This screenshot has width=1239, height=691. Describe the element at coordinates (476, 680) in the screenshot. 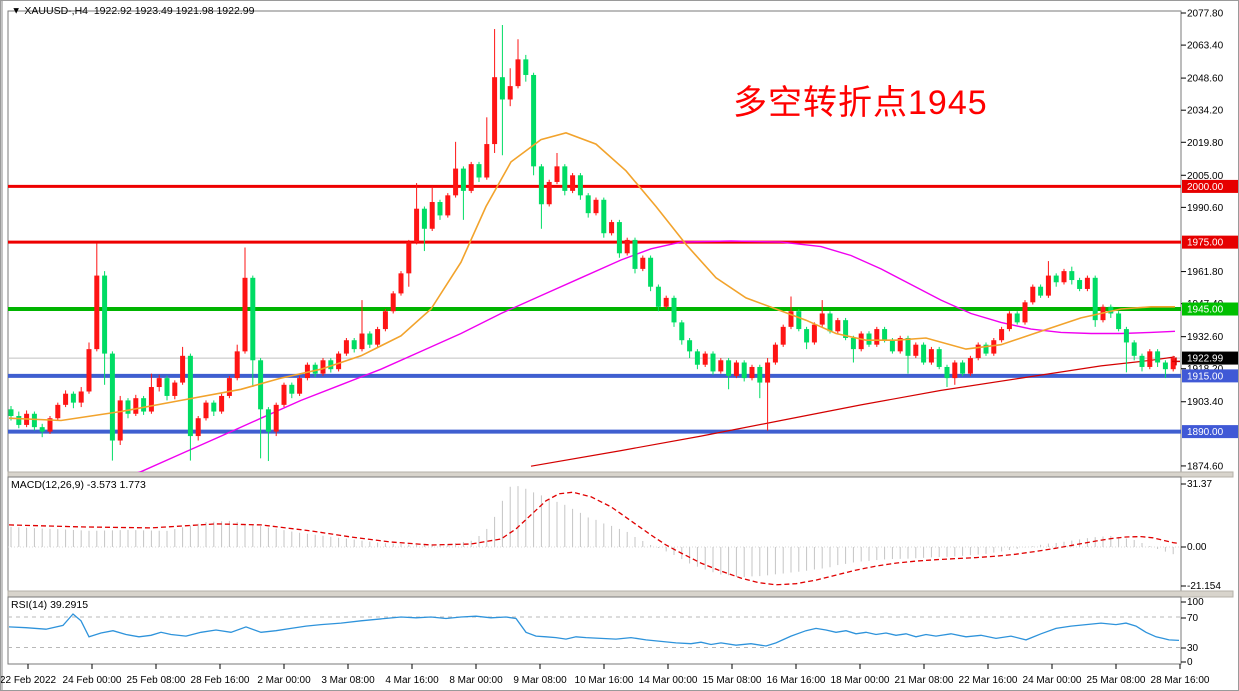

I see `svg-text: 8 Mar 00:00` at that location.